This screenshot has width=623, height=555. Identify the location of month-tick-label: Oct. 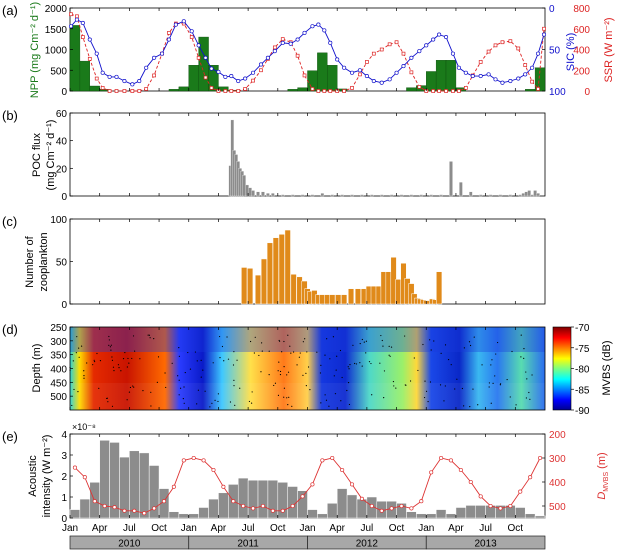
(397, 528).